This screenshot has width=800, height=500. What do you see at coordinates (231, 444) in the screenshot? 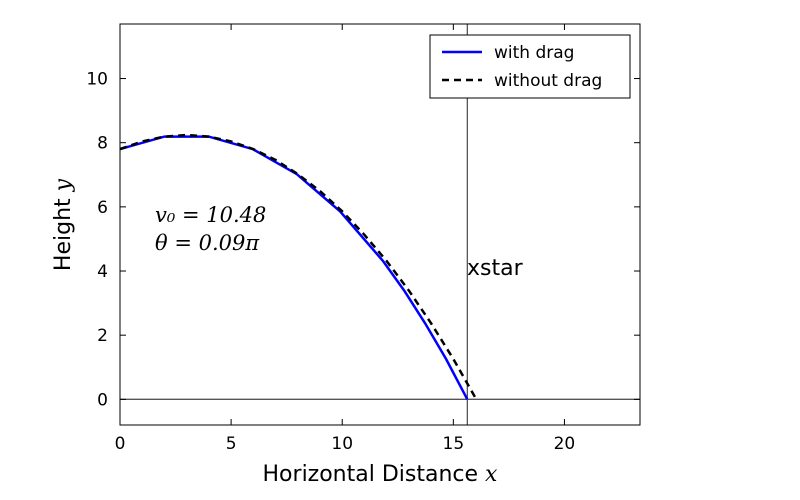
I see `x-tick-label: 5` at bounding box center [231, 444].